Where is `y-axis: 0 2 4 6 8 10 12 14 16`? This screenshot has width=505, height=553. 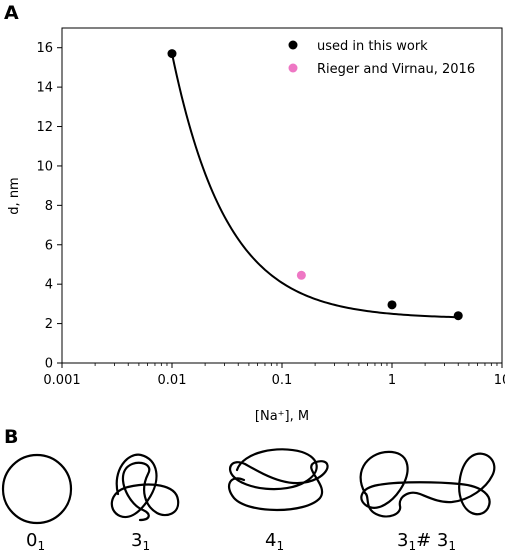
y-axis: 0 2 4 6 8 10 12 14 16 is located at coordinates (49, 206).